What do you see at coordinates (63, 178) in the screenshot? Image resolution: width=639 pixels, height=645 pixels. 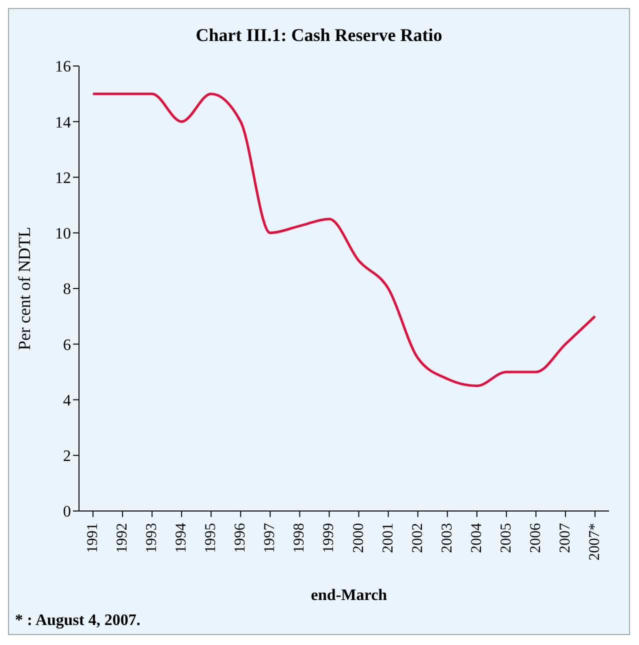 I see `y-tick-label: 12` at bounding box center [63, 178].